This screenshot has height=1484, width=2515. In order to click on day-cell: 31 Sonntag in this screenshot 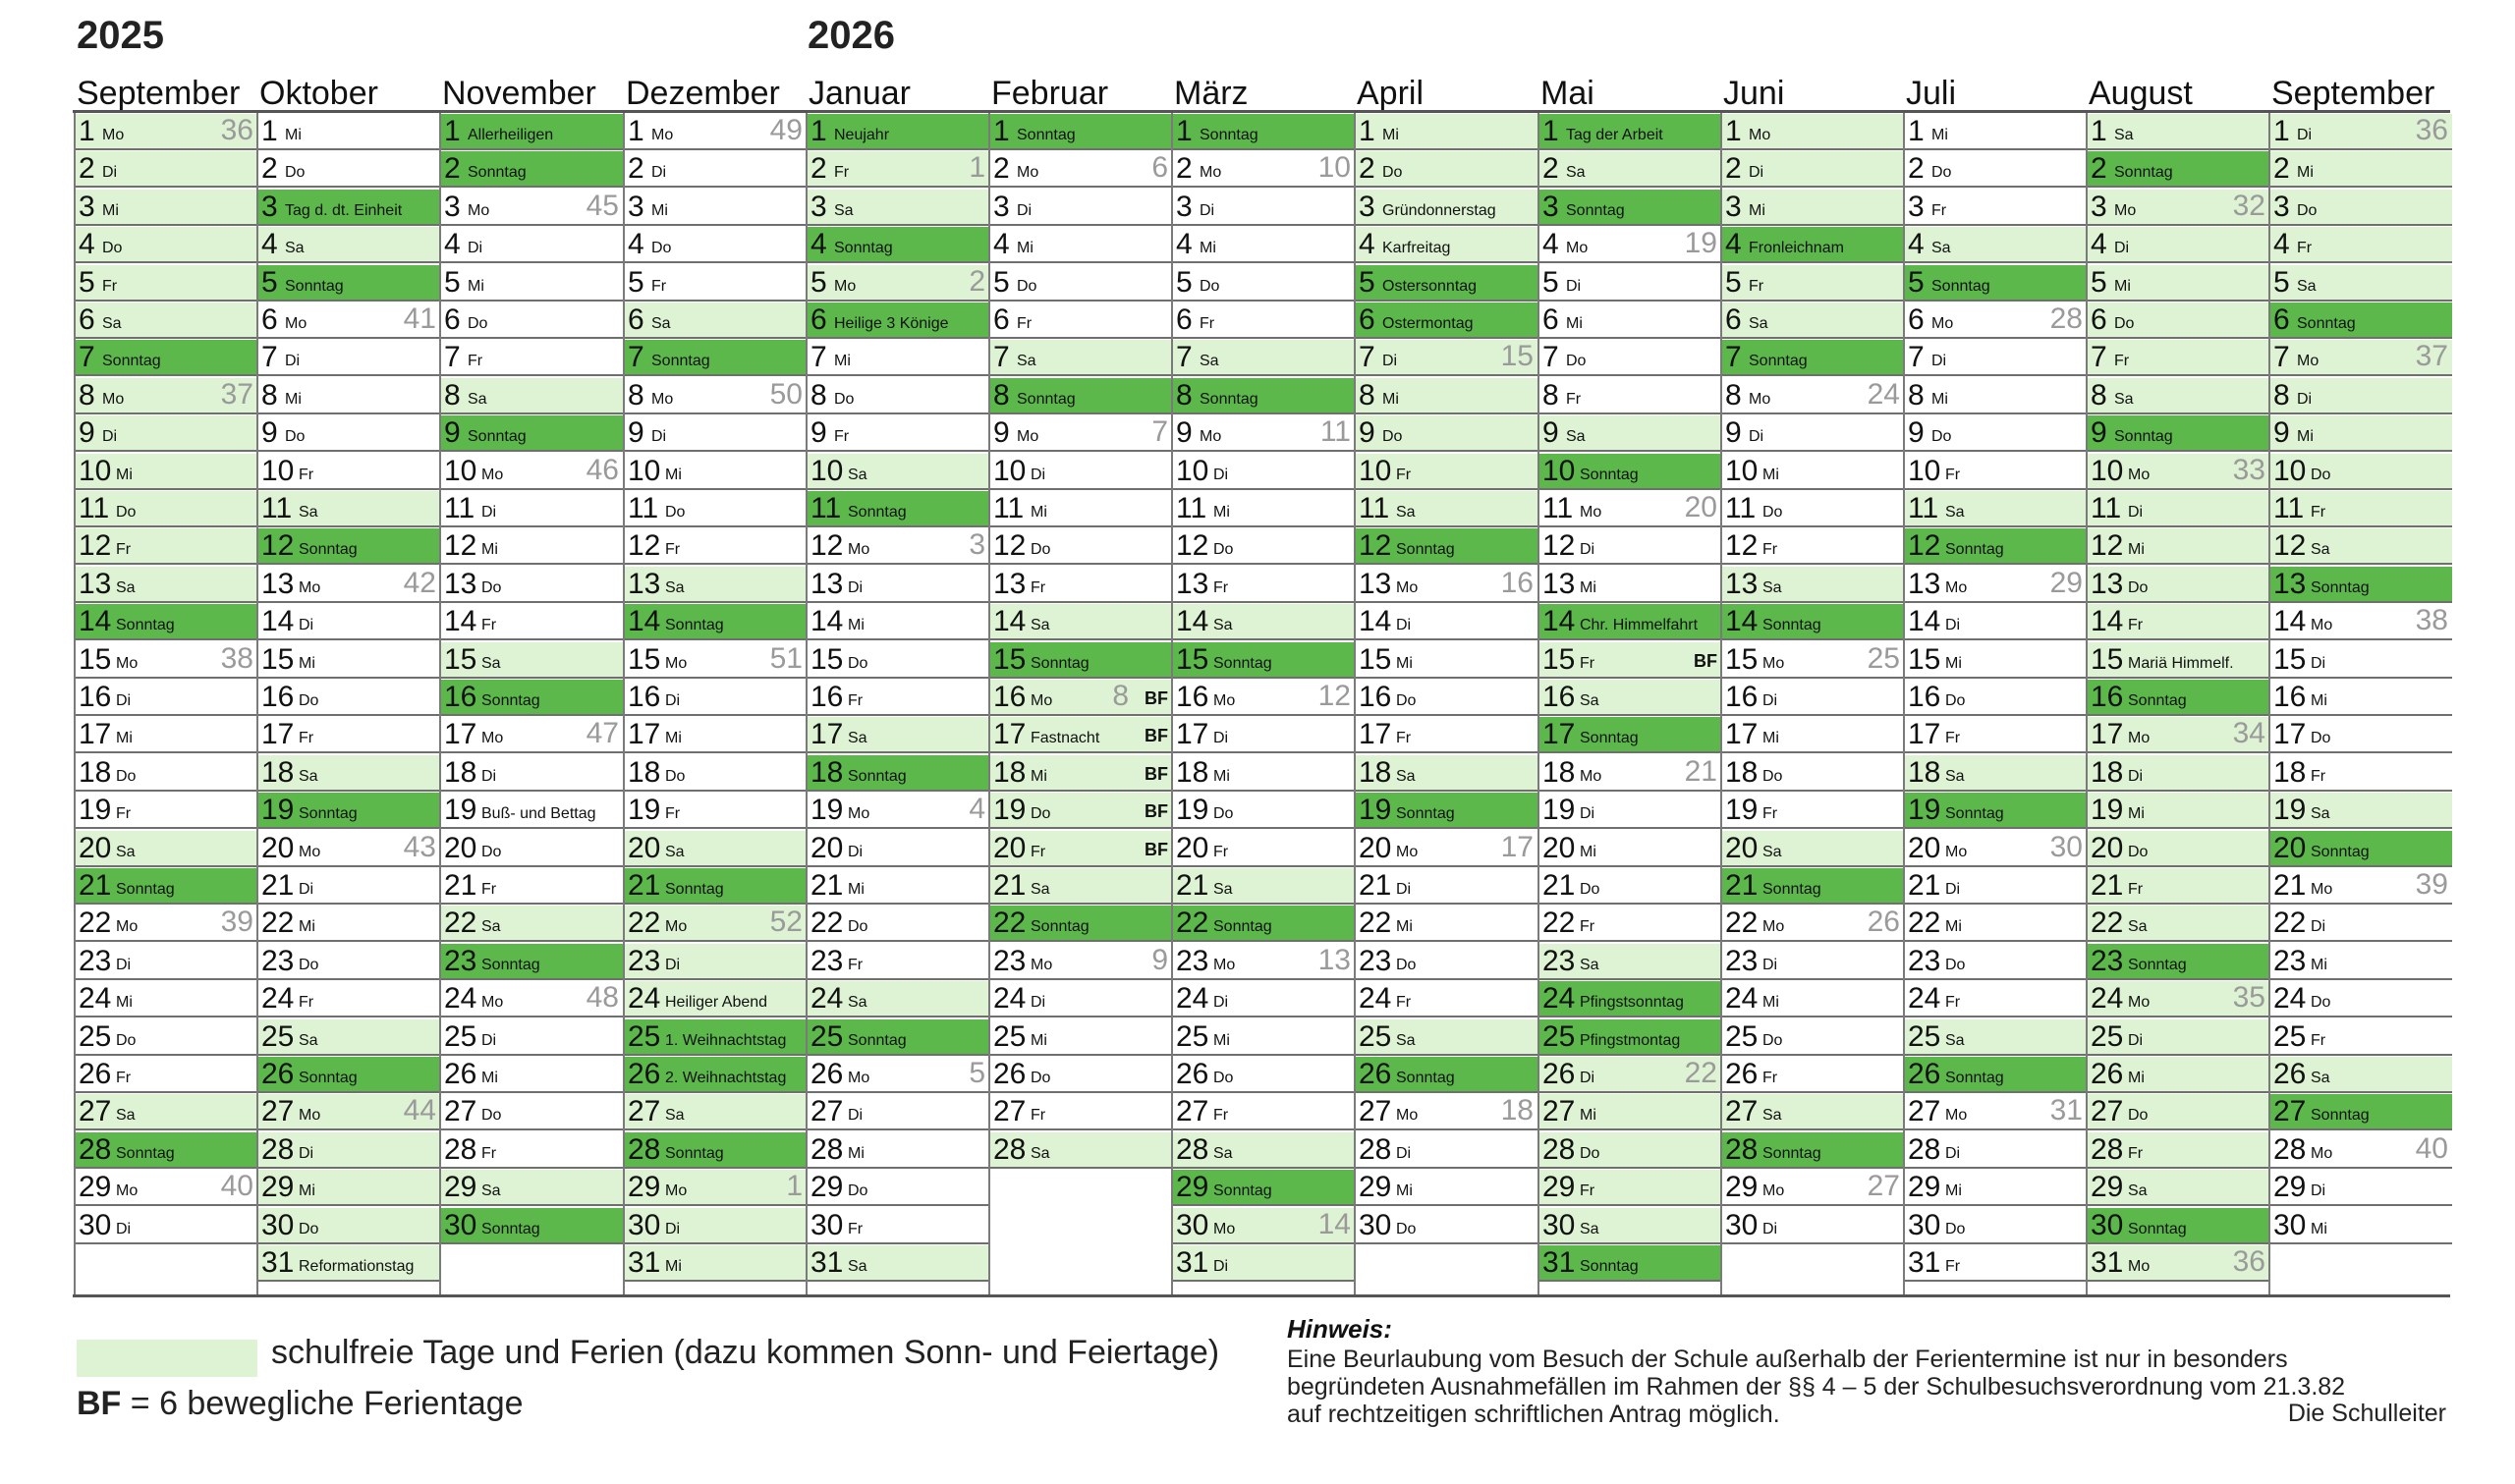, I will do `click(1629, 1263)`.